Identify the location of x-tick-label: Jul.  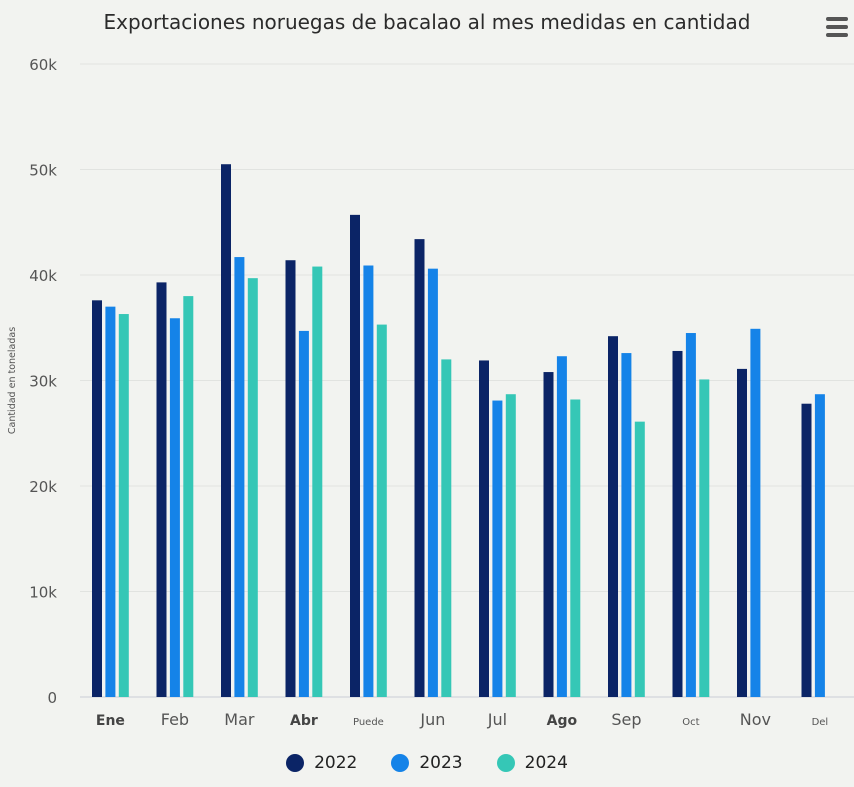
(497, 719).